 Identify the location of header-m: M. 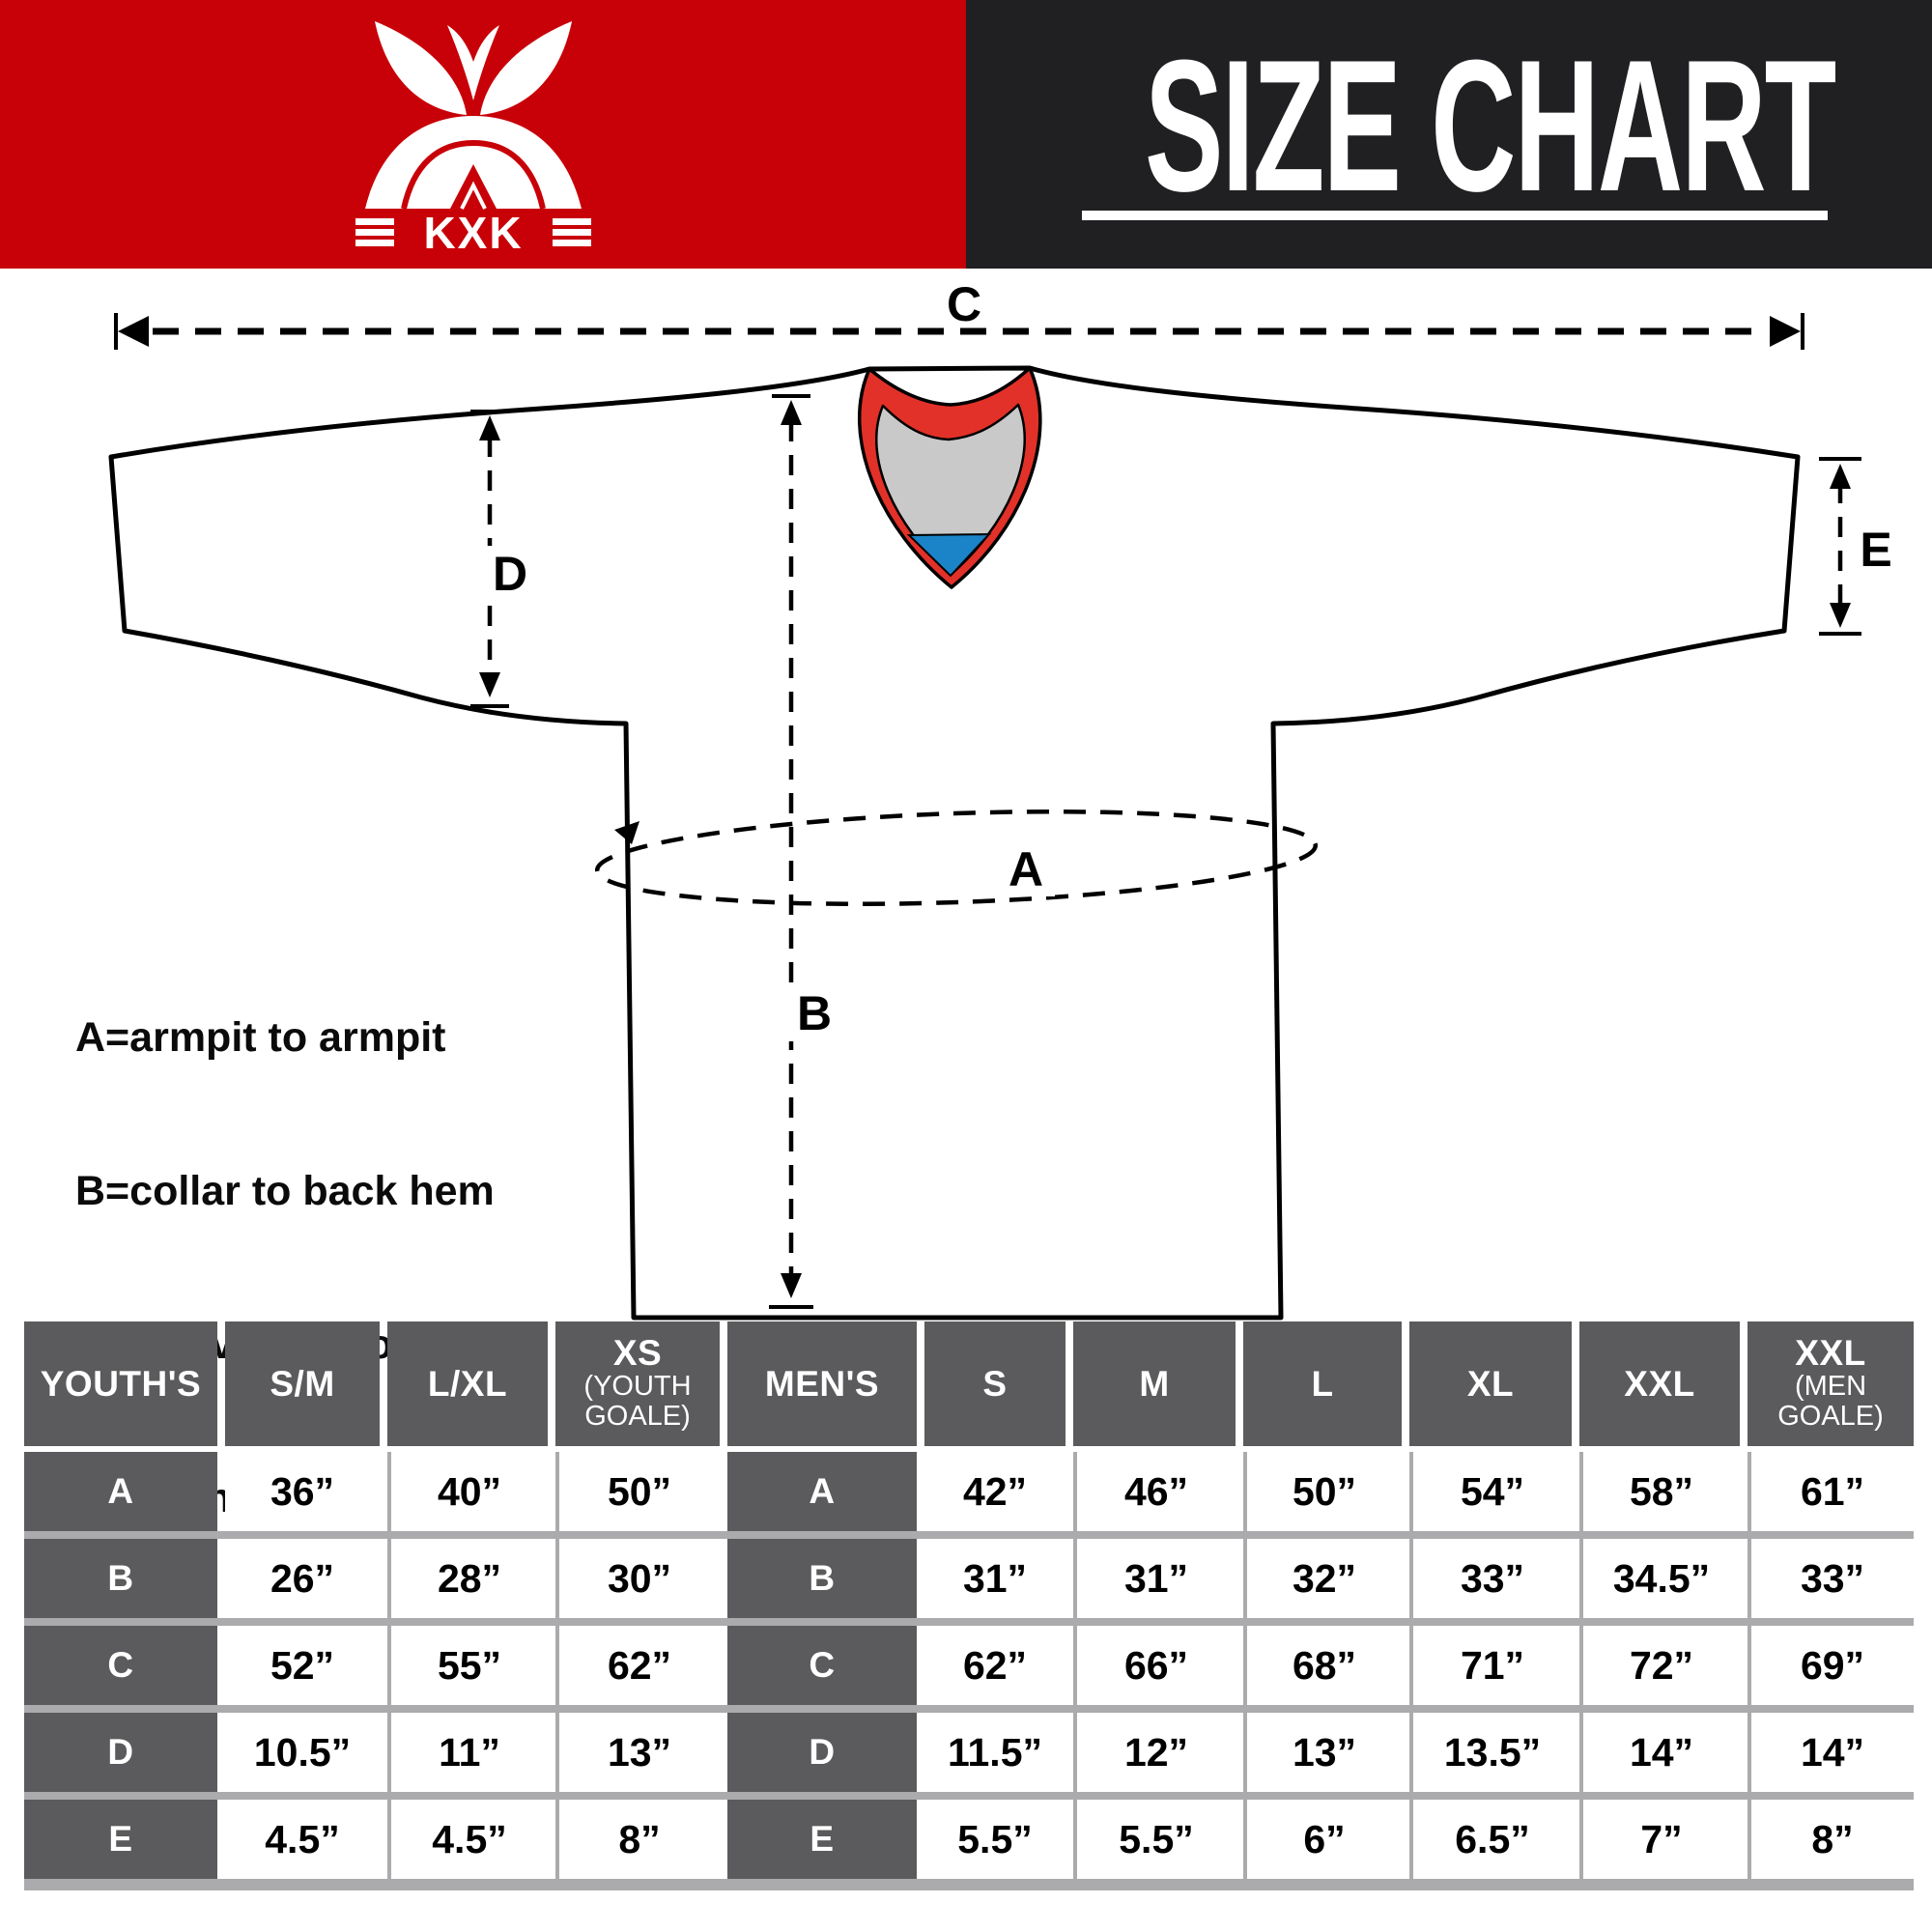
(1154, 1383).